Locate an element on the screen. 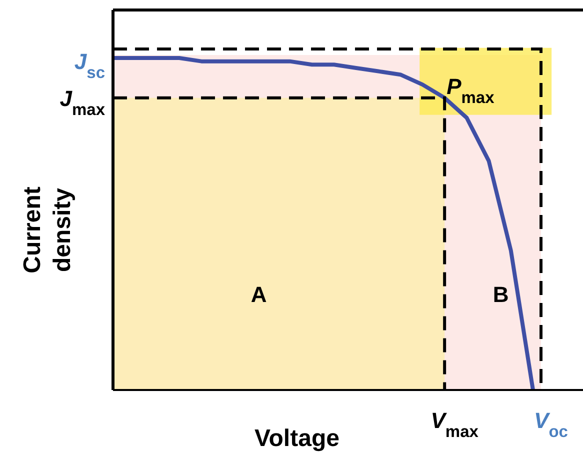 This screenshot has width=583, height=458. x-axis-title: Voltage is located at coordinates (297, 438).